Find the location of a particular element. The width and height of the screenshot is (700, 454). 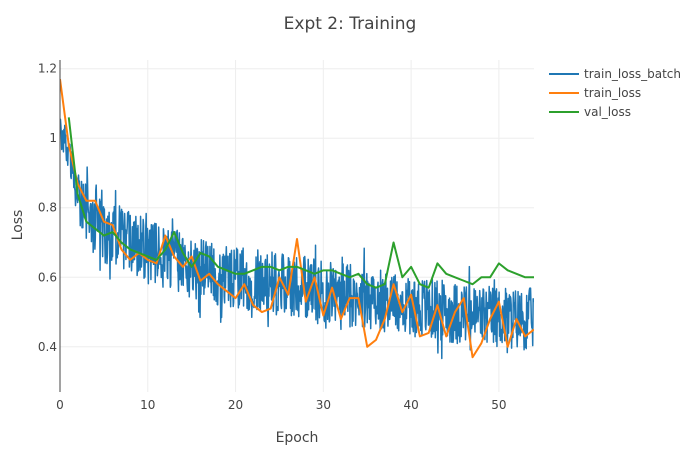

y-tick-label: 0.4 is located at coordinates (47, 347).